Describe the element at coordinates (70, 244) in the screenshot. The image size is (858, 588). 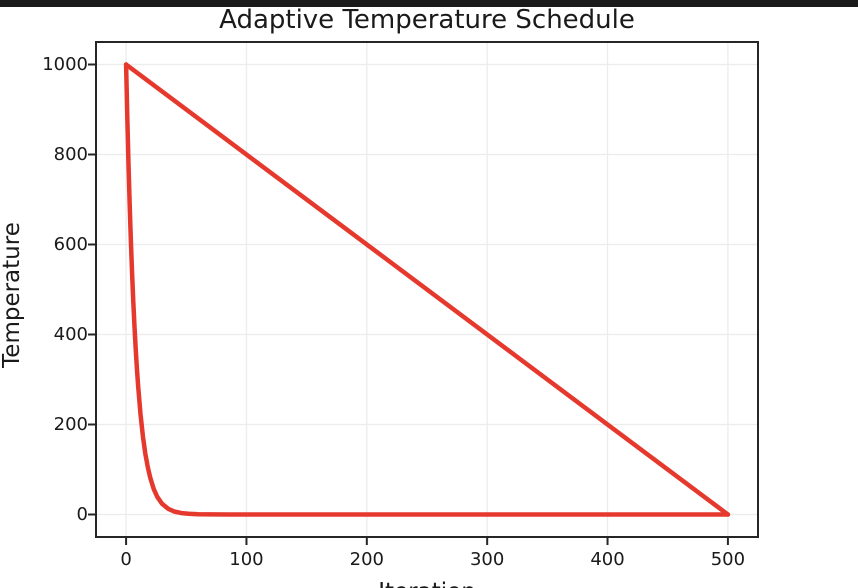
I see `y-tick-label: 600` at that location.